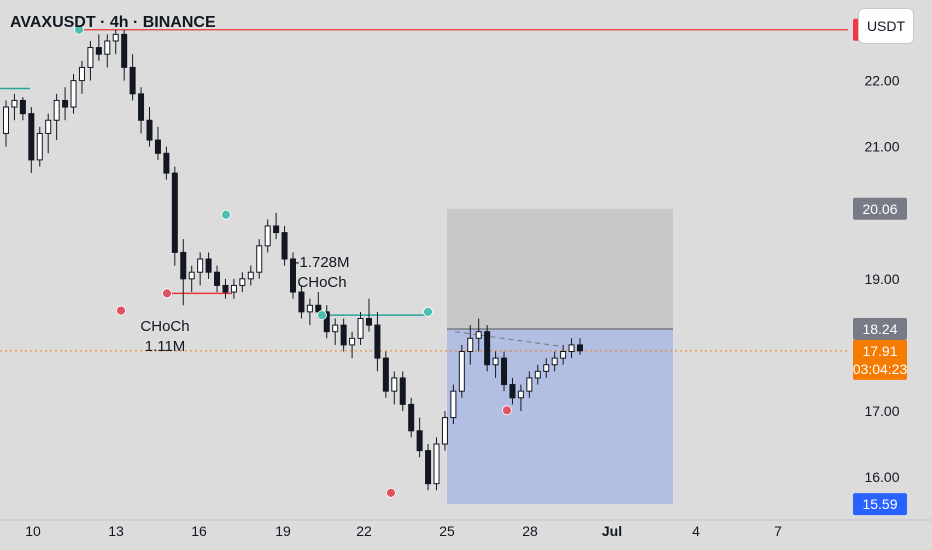 Image resolution: width=932 pixels, height=550 pixels. Describe the element at coordinates (116, 531) in the screenshot. I see `x-tick-label: 13` at that location.